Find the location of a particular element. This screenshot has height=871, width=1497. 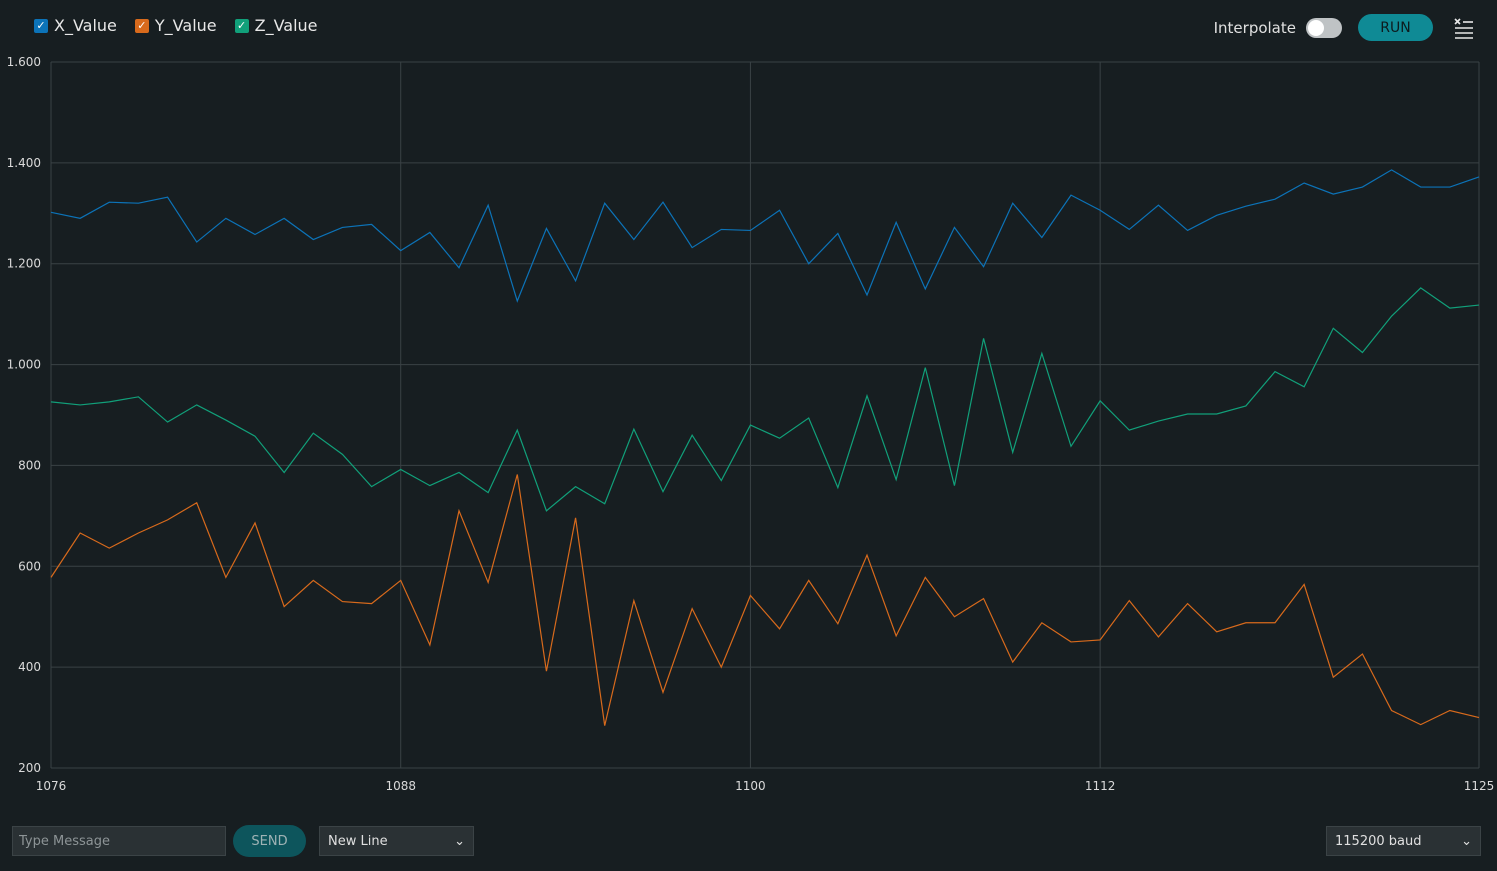

series-line-x-value is located at coordinates (765, 236).